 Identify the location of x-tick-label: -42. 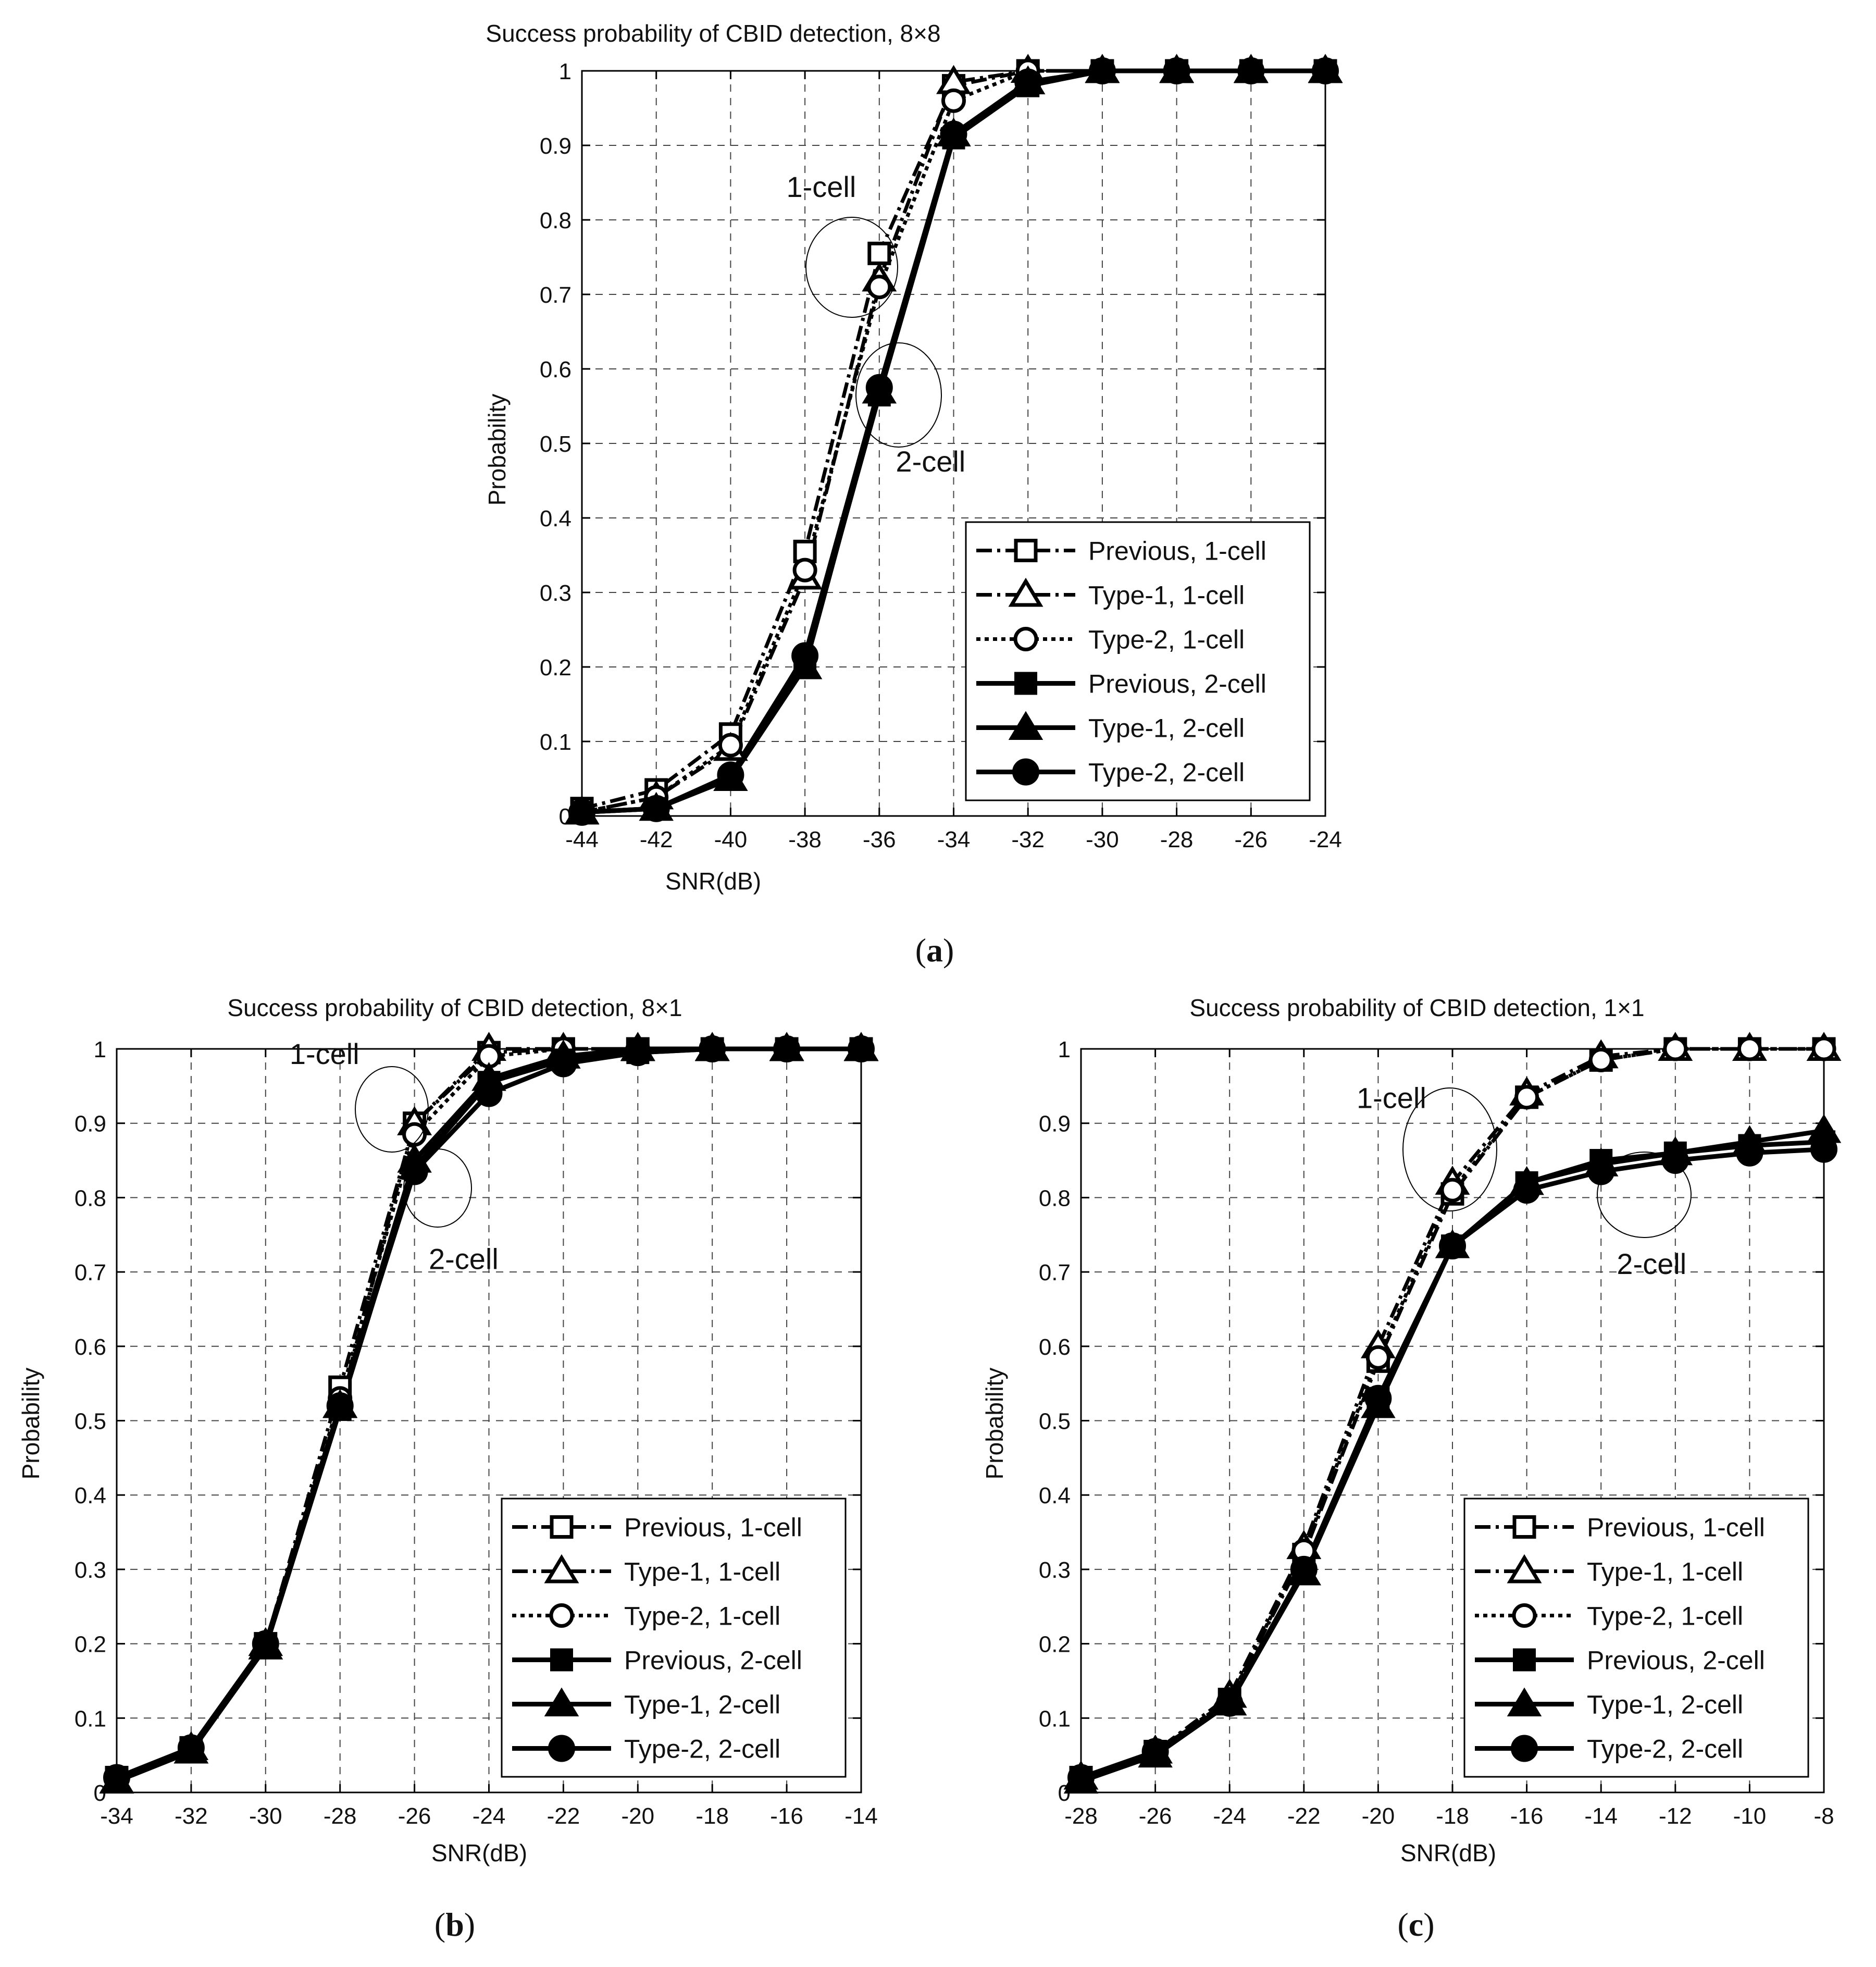
(657, 840).